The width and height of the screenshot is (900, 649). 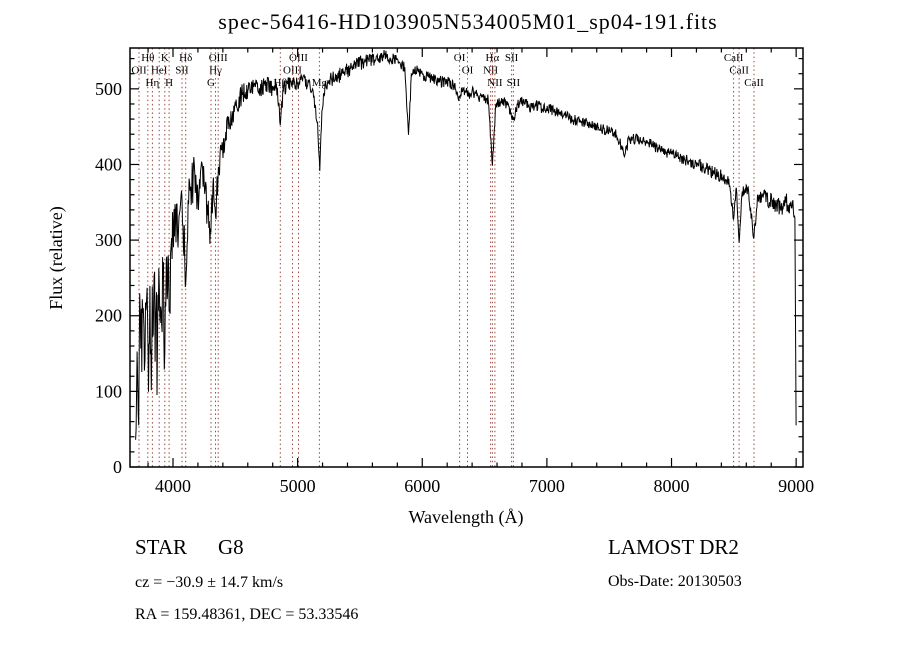 I want to click on ra-dec-coords: RA = 159.48361, DEC = 53.33546, so click(x=246, y=614).